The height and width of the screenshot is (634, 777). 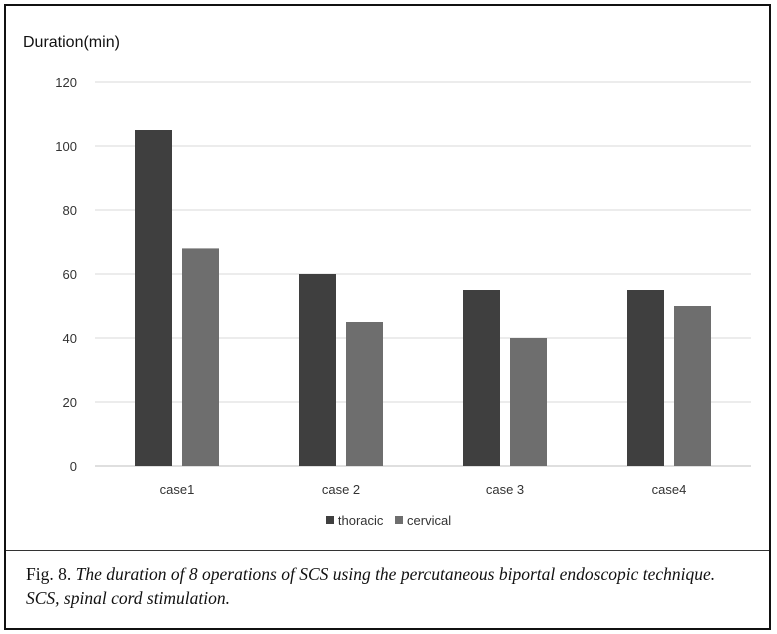 I want to click on legend-label-cervical: cervical, so click(x=429, y=520).